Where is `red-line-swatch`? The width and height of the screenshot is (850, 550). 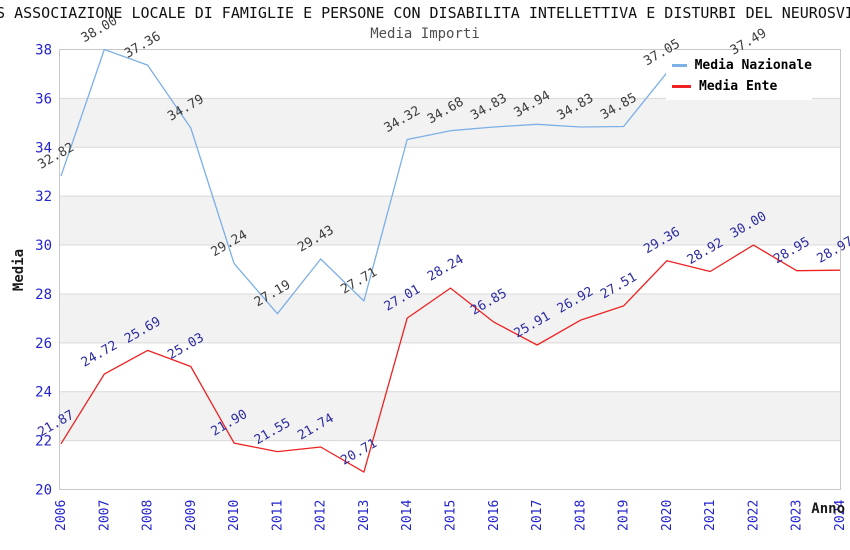 red-line-swatch is located at coordinates (681, 86).